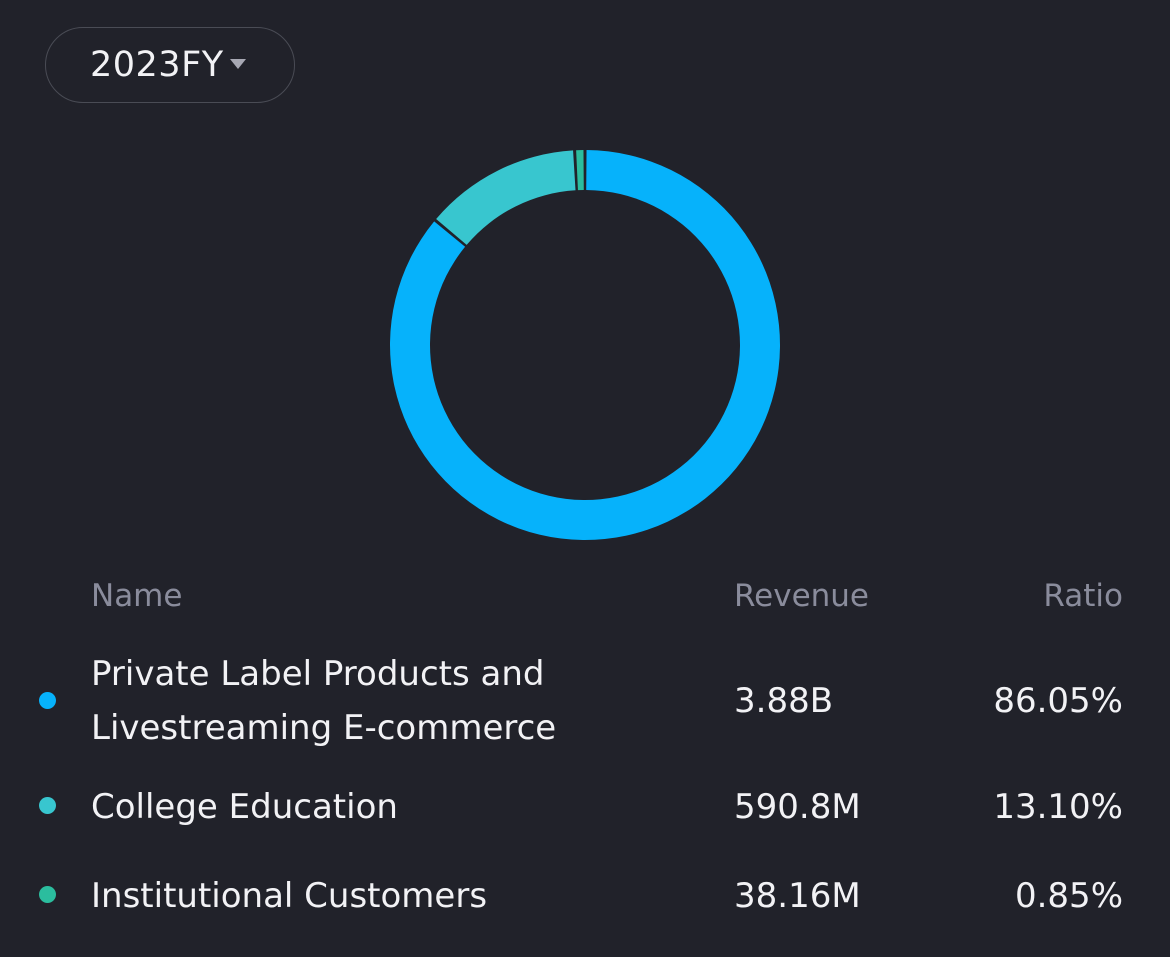 Image resolution: width=1170 pixels, height=957 pixels. Describe the element at coordinates (784, 701) in the screenshot. I see `row-revenue: 3.88B` at that location.